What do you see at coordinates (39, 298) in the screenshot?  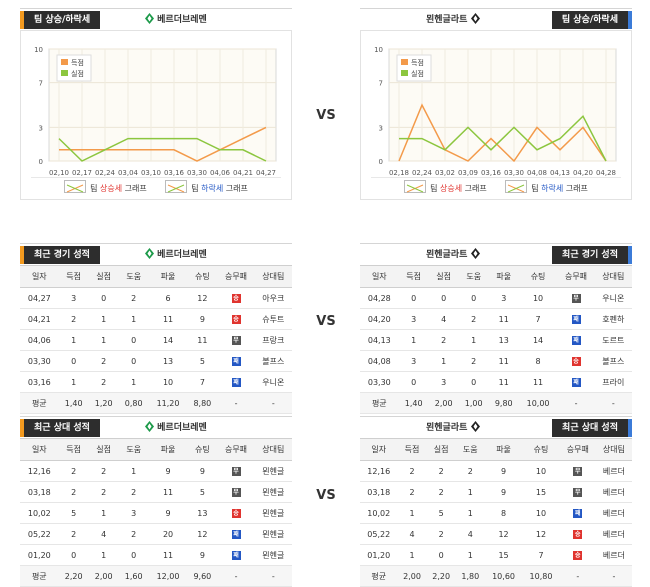 I see `table-cell: 04,27` at bounding box center [39, 298].